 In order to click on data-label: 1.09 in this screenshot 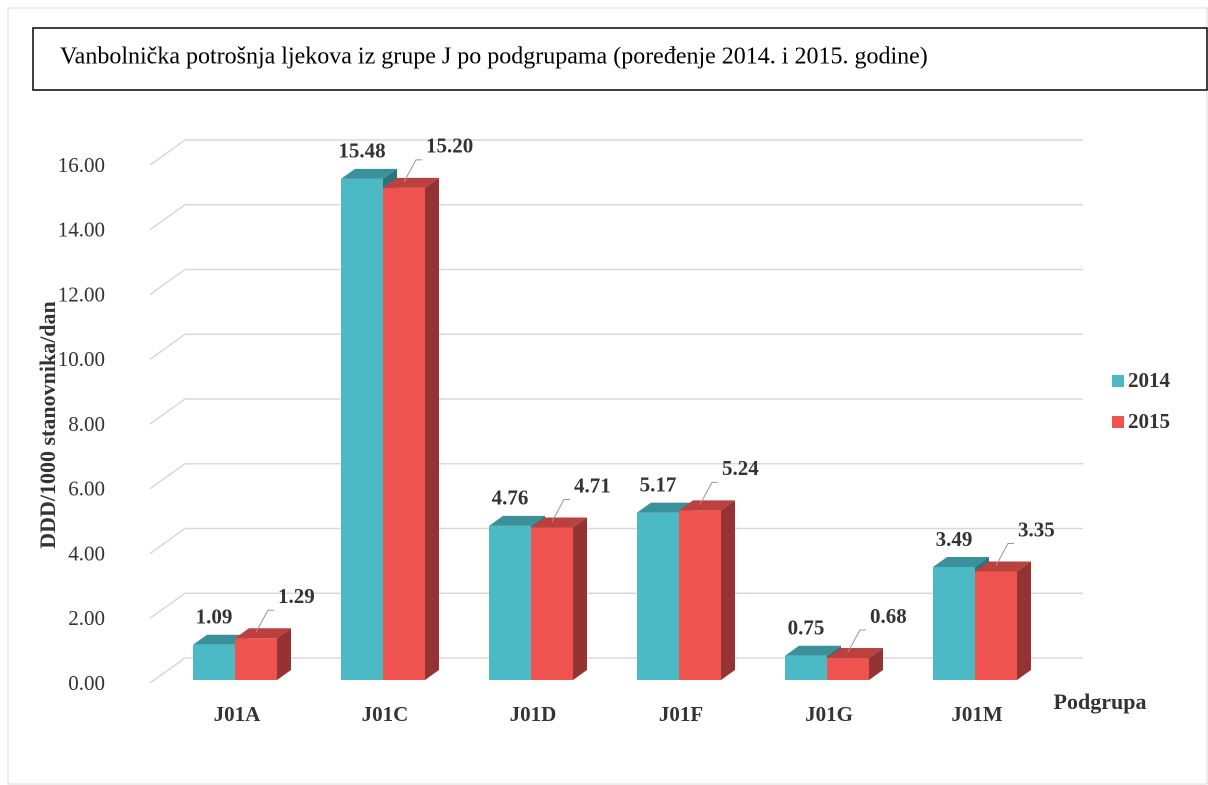, I will do `click(214, 617)`.